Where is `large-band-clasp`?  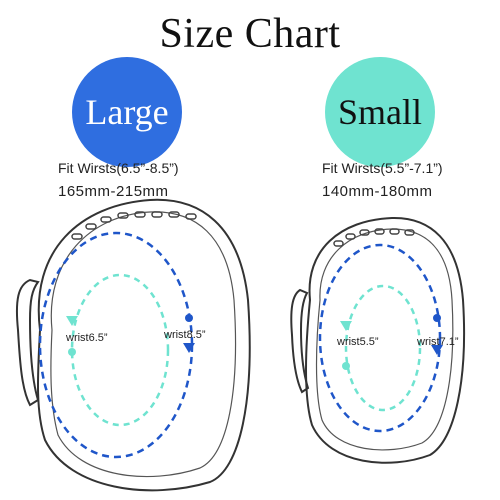
large-band-clasp is located at coordinates (27, 342).